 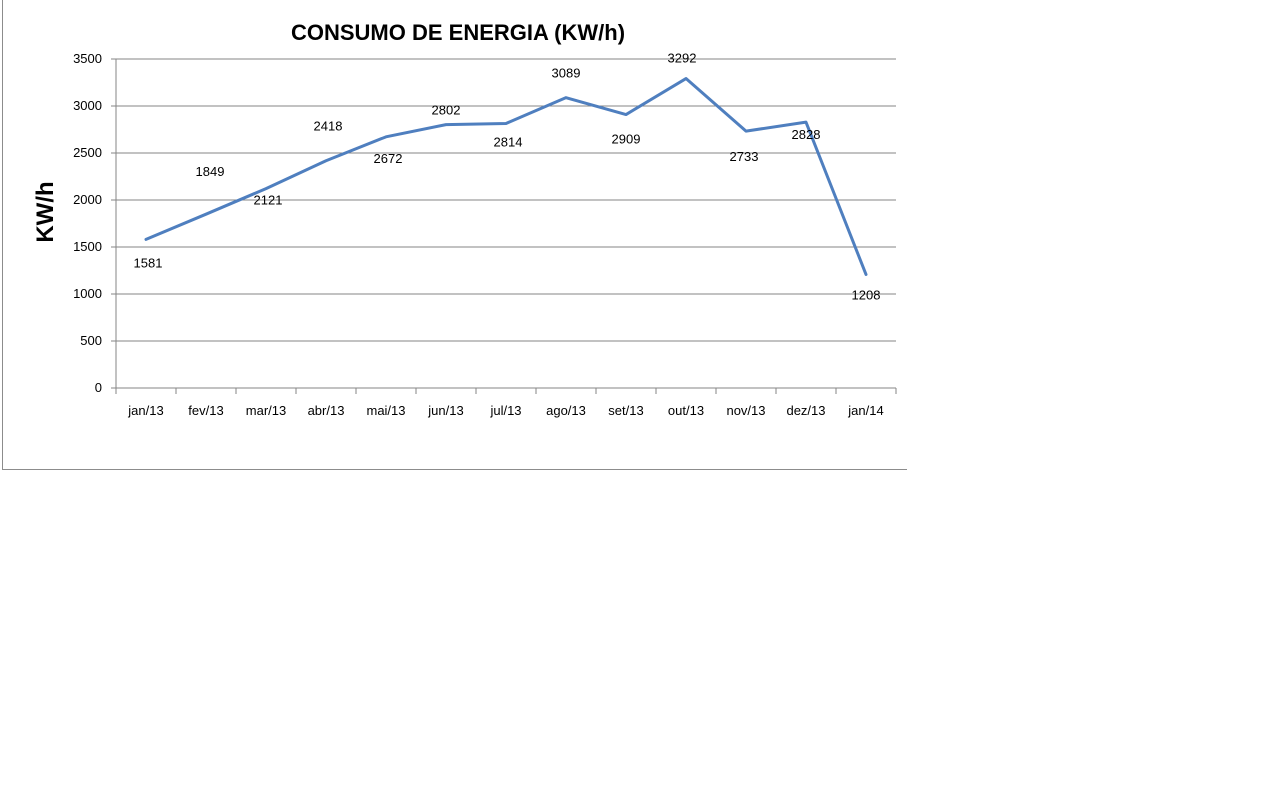 What do you see at coordinates (745, 410) in the screenshot?
I see `x-tick-label: nov/13` at bounding box center [745, 410].